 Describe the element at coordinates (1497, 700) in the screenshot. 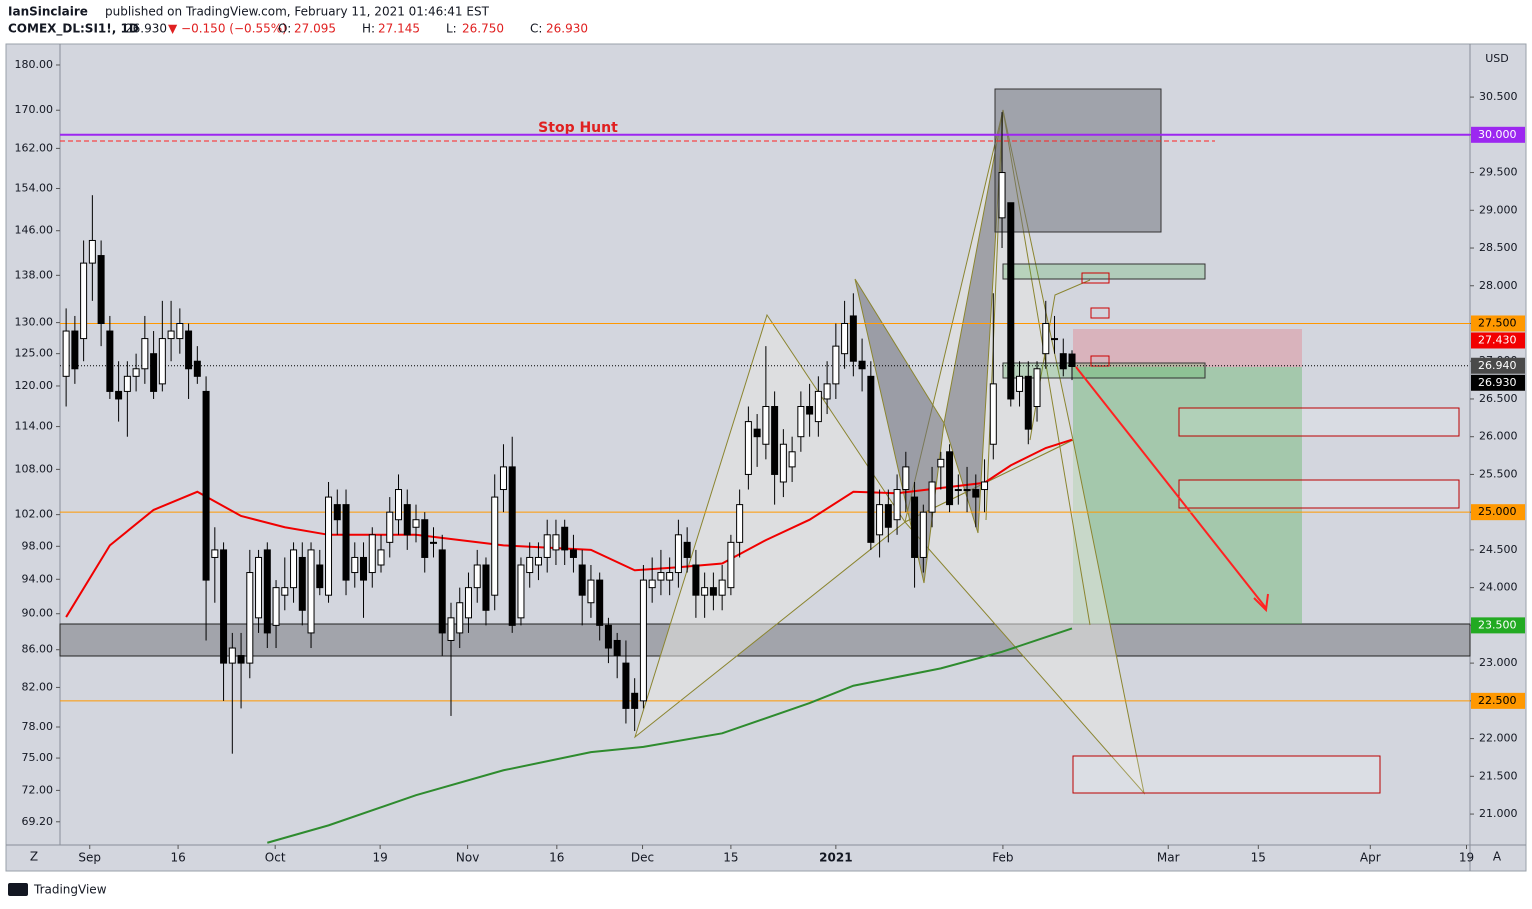

I see `price-label: 22.500` at that location.